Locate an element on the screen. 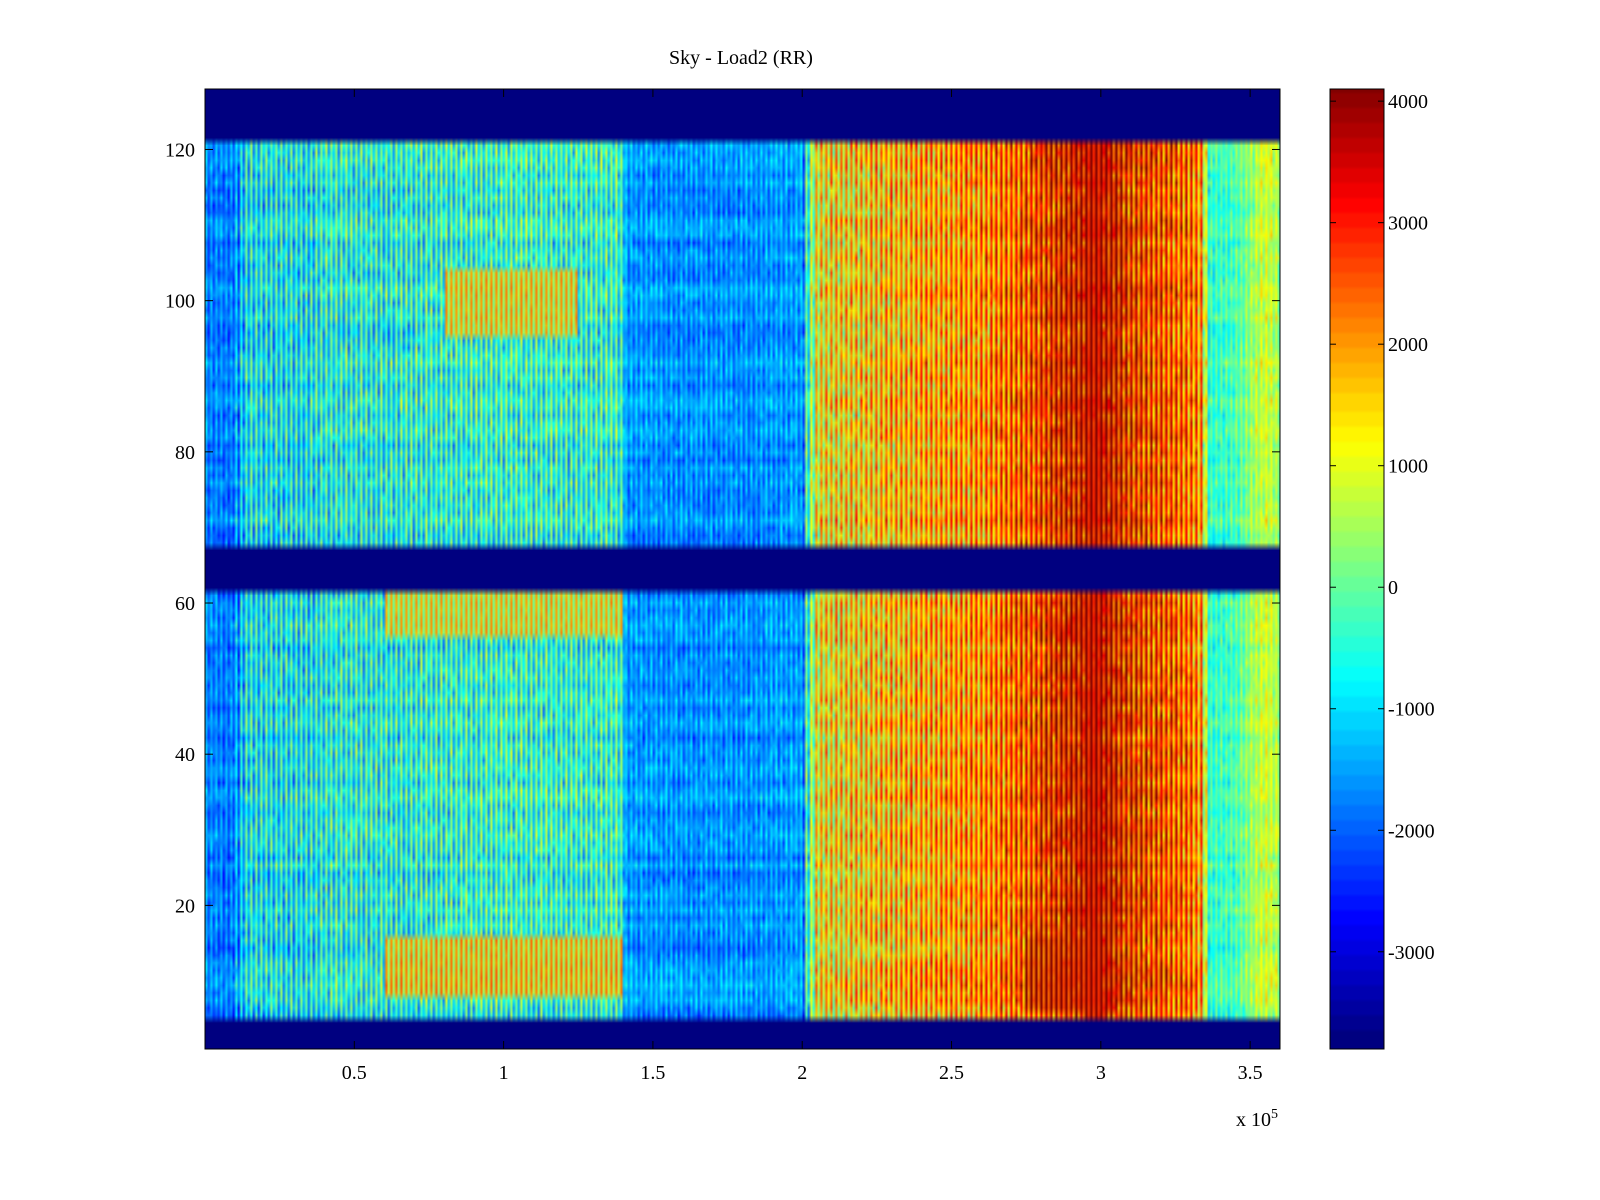 This screenshot has width=1600, height=1200. y-tick-label: 60 is located at coordinates (185, 604).